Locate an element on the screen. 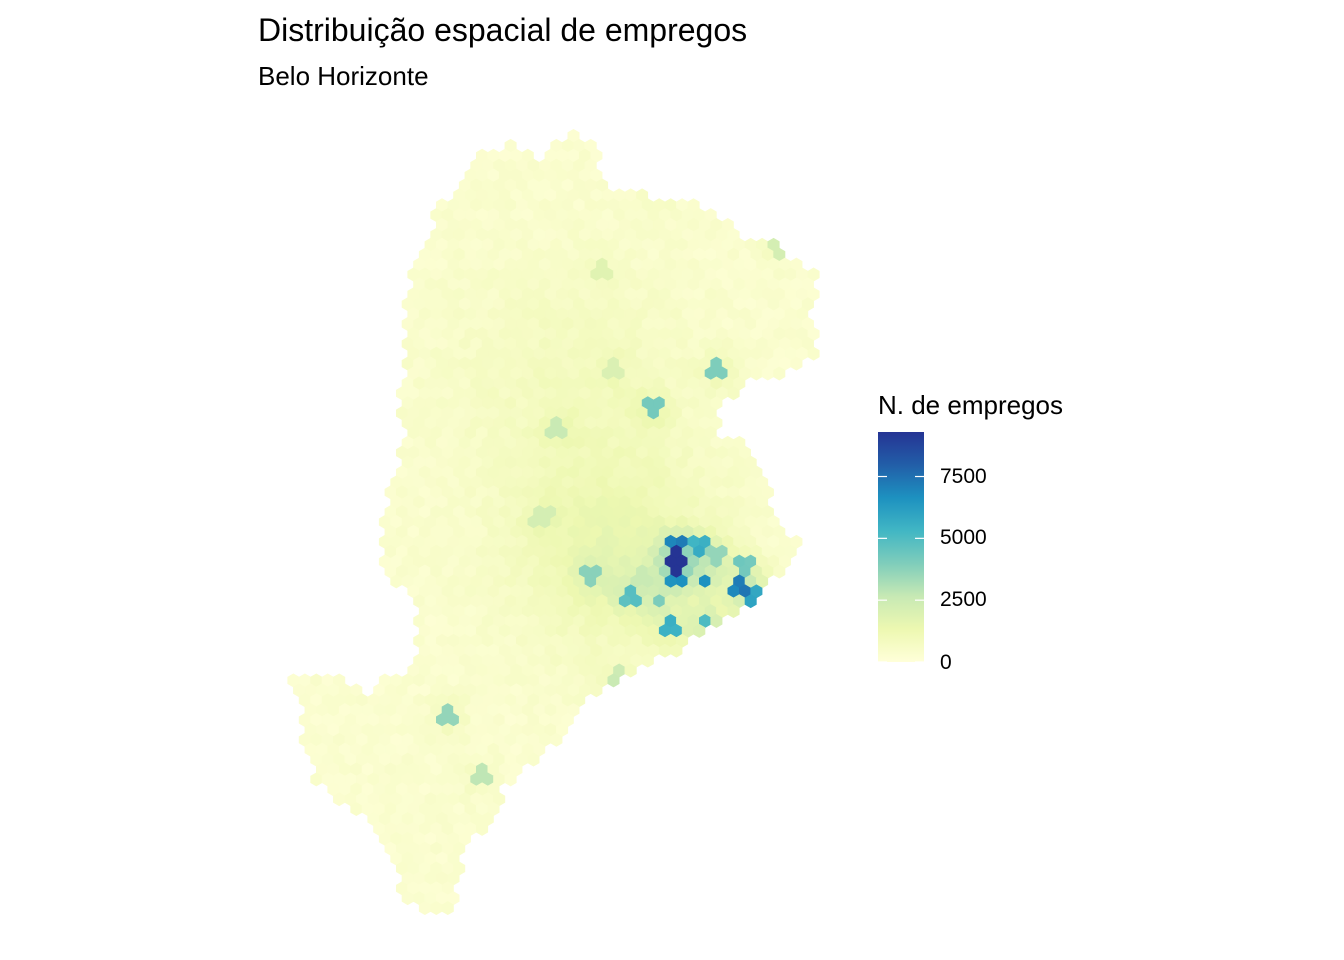 The width and height of the screenshot is (1344, 960). legend-title: N. de empregos is located at coordinates (970, 405).